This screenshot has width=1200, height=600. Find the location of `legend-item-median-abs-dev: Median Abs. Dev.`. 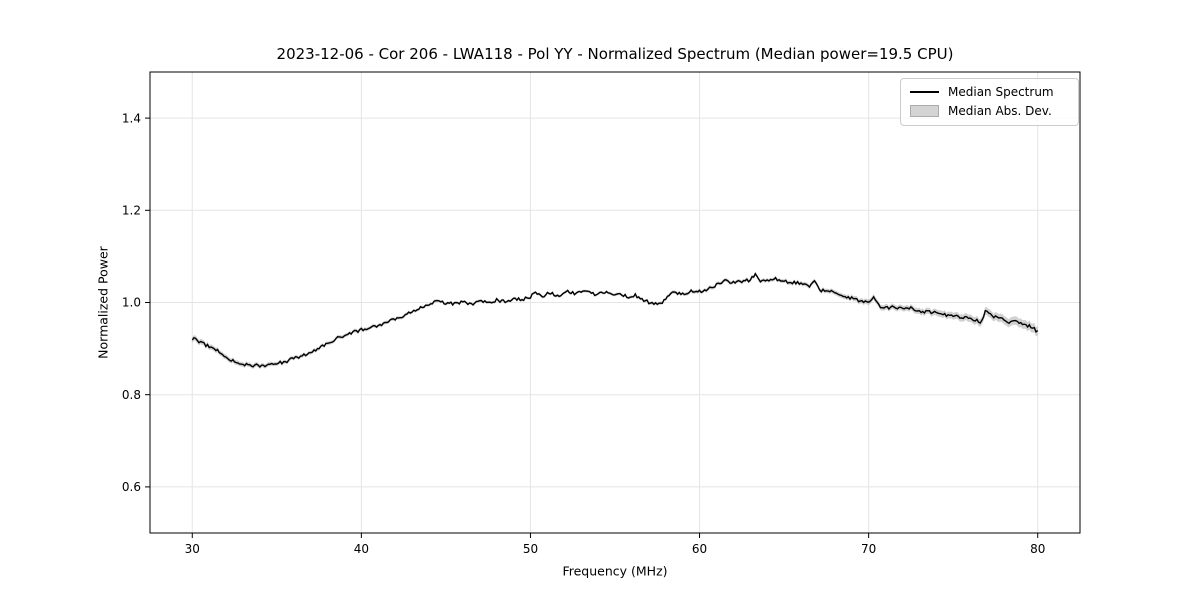

legend-item-median-abs-dev: Median Abs. Dev. is located at coordinates (990, 111).